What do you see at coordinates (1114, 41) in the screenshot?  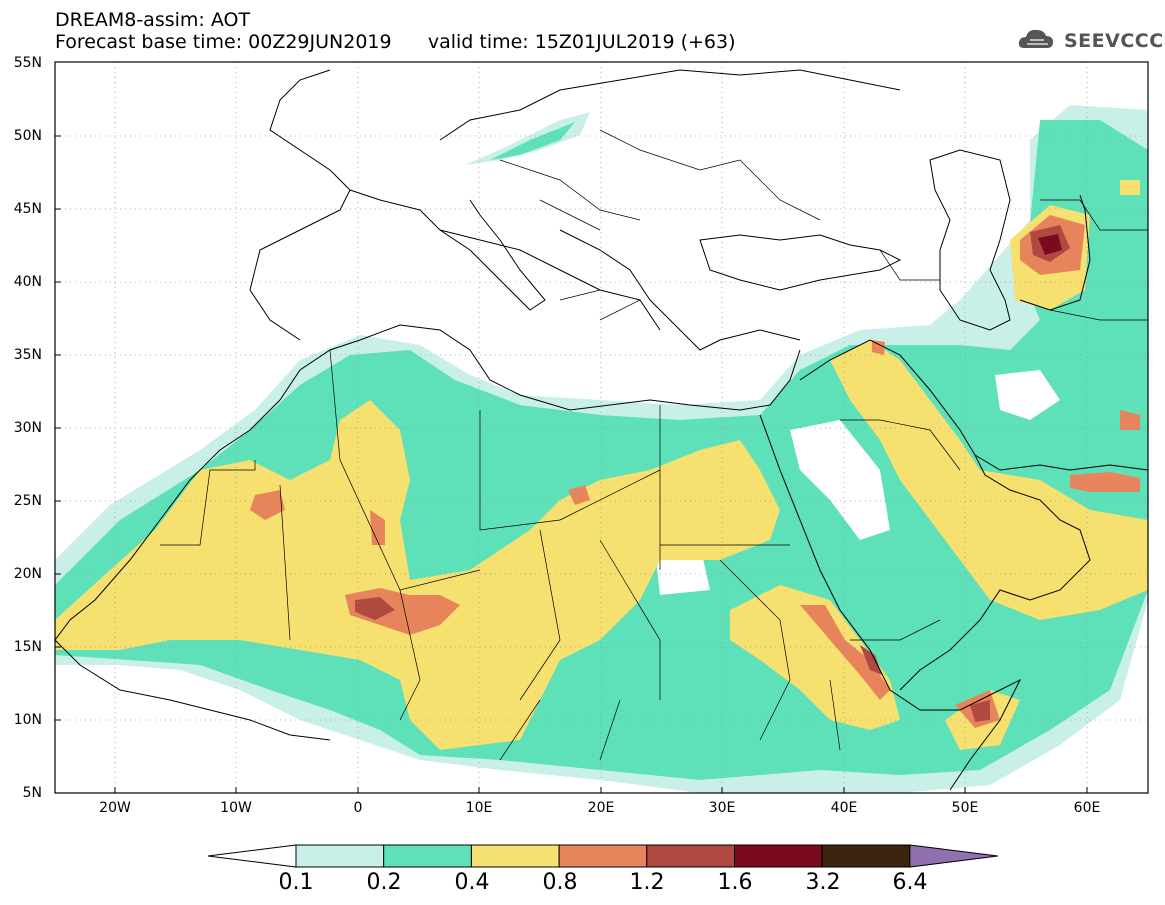 I see `logo-text: SEEVCCC` at bounding box center [1114, 41].